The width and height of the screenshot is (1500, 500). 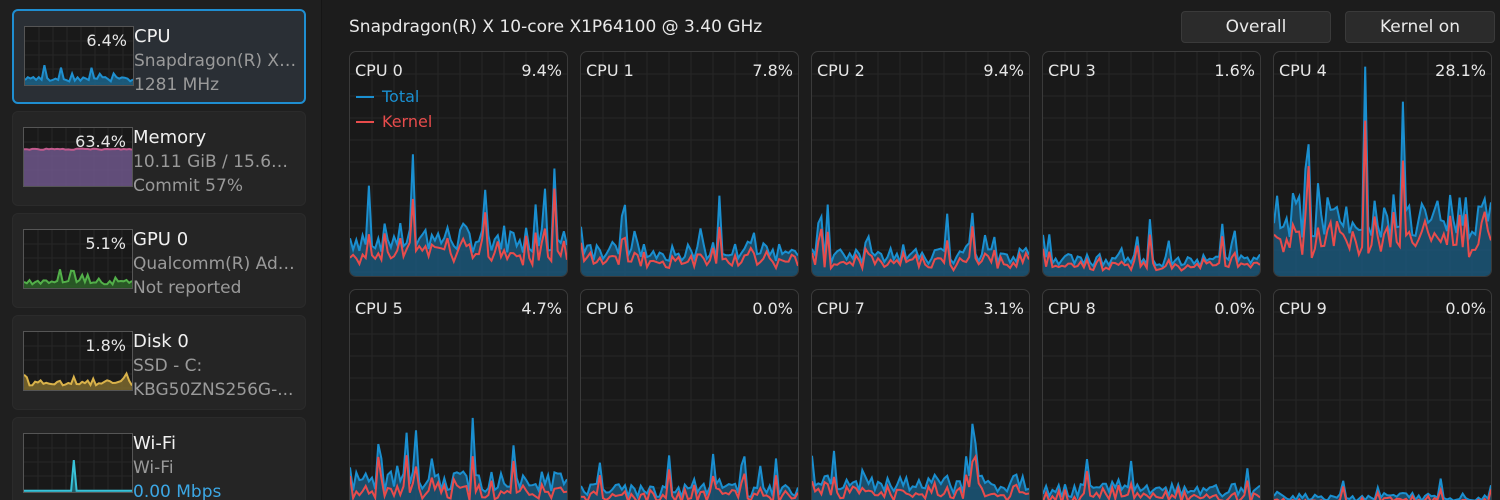 I want to click on legend-kernel-label: Kernel, so click(x=407, y=121).